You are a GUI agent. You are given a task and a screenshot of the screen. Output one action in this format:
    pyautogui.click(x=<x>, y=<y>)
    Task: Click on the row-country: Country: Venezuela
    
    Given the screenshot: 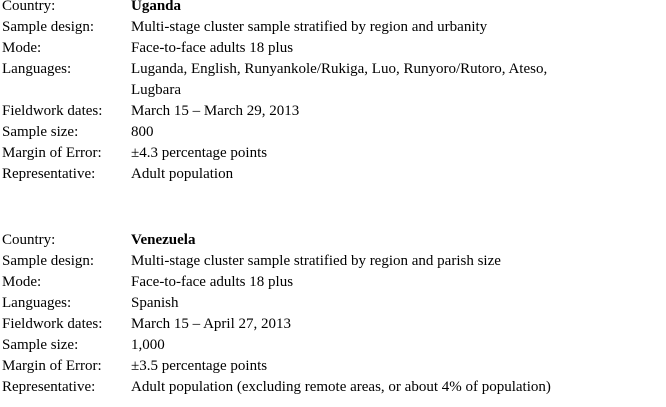 What is the action you would take?
    pyautogui.click(x=334, y=240)
    